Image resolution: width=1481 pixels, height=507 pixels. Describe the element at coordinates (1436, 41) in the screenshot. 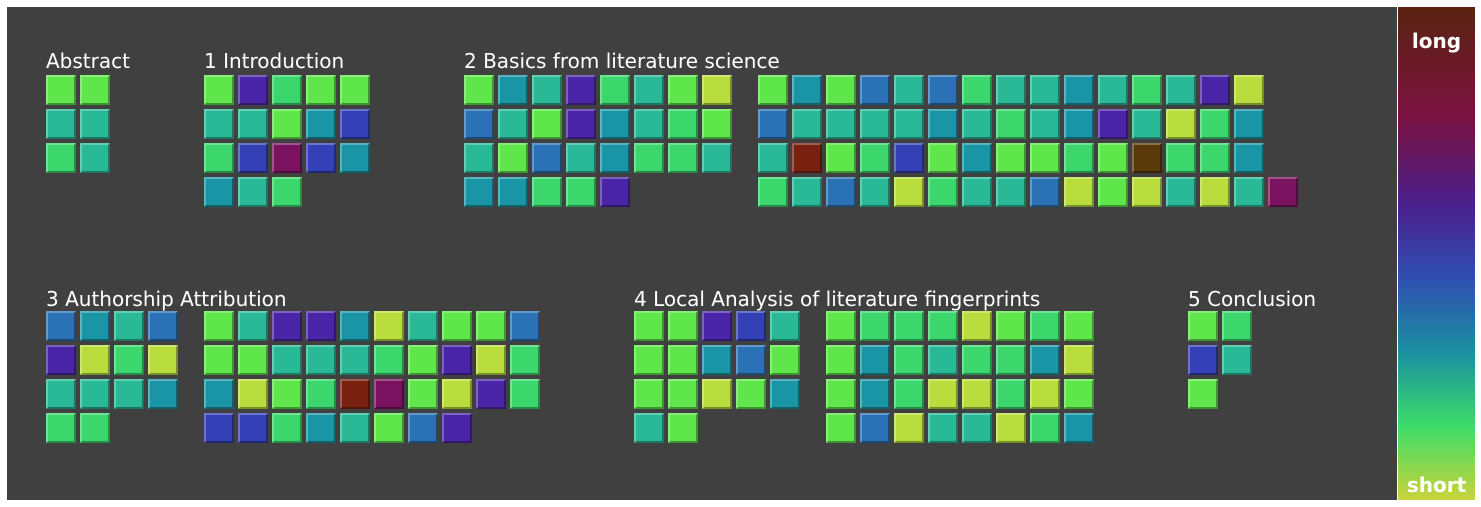

I see `legend-long-label: long` at that location.